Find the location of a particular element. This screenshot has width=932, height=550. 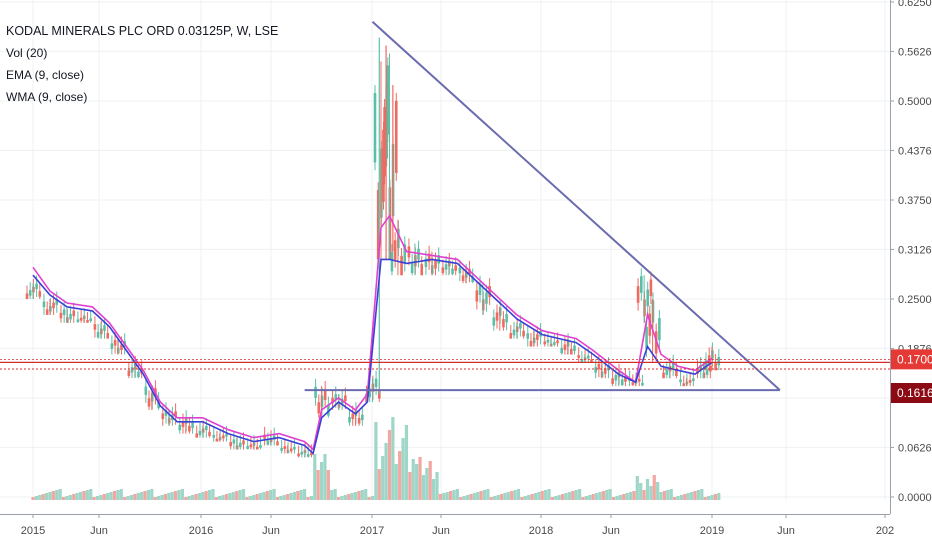

legend-wma: WMA (9, close) is located at coordinates (47, 97).